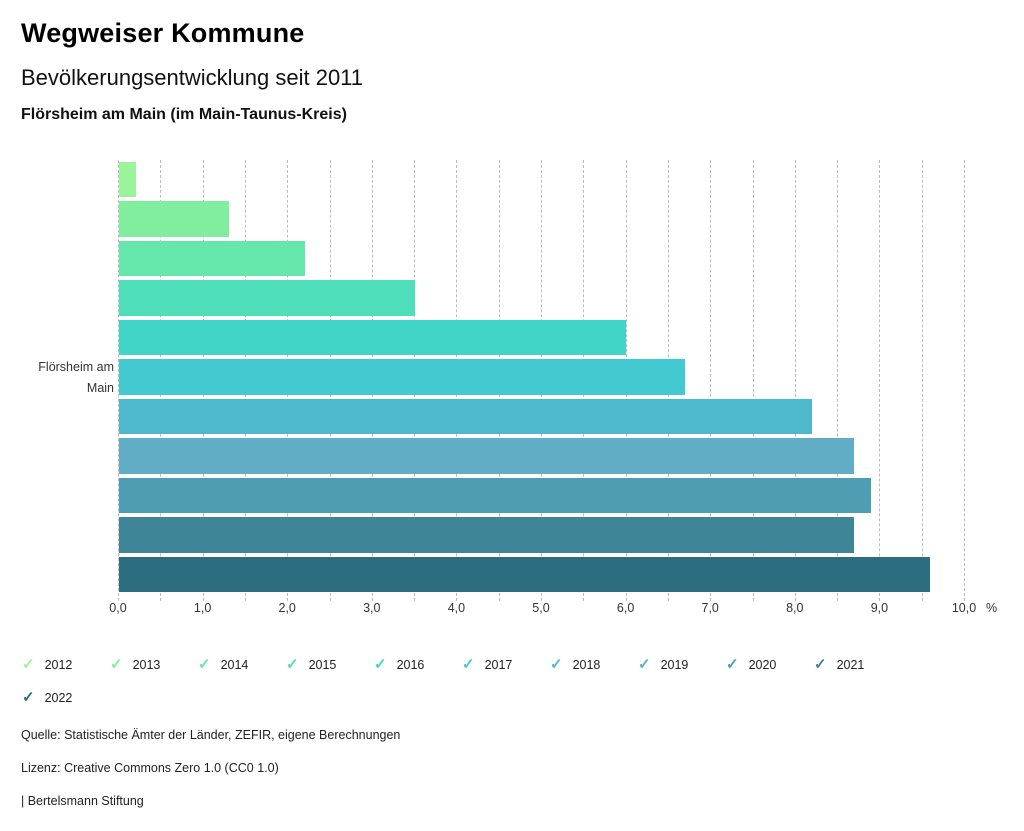 The height and width of the screenshot is (831, 1024). I want to click on legend-item-2015: ✓ 2015, so click(330, 665).